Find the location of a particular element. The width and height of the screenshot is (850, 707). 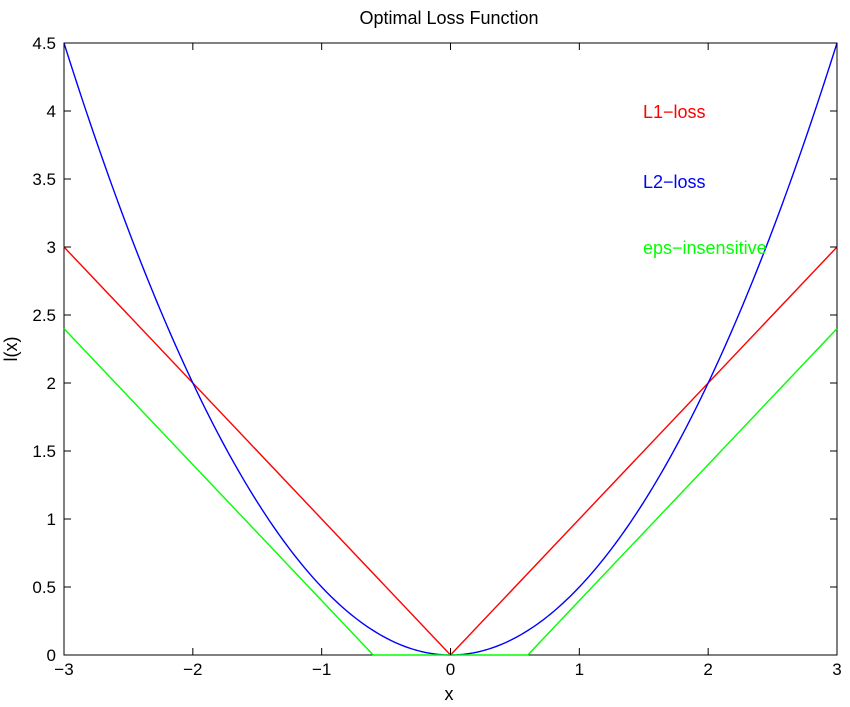

legend-label-1: L1−loss is located at coordinates (674, 112).